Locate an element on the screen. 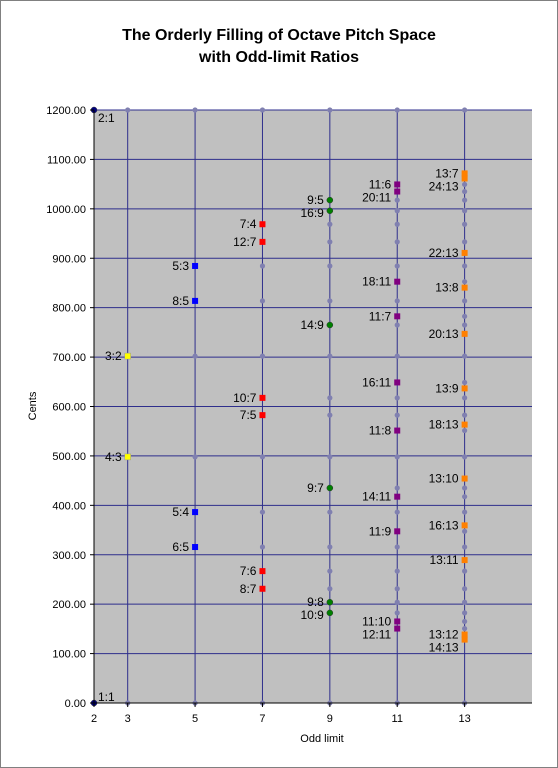 This screenshot has width=558, height=768. point-label: 20:11 is located at coordinates (376, 197).